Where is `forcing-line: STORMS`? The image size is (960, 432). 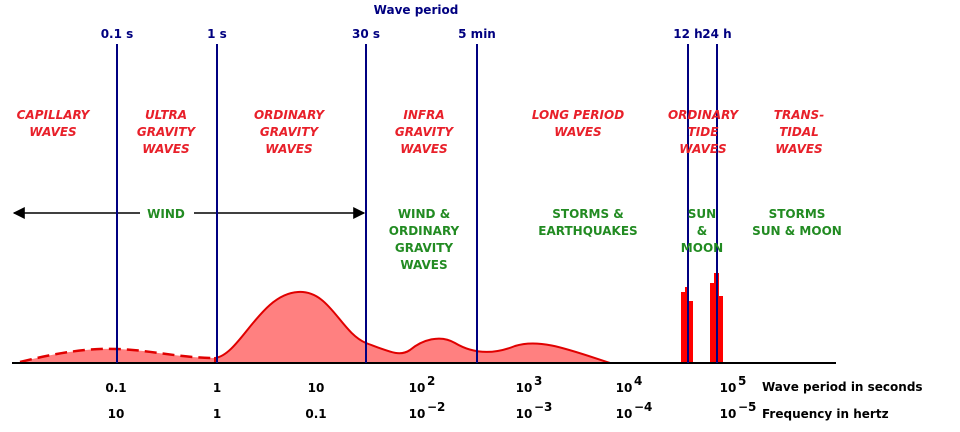
forcing-line: STORMS is located at coordinates (797, 214).